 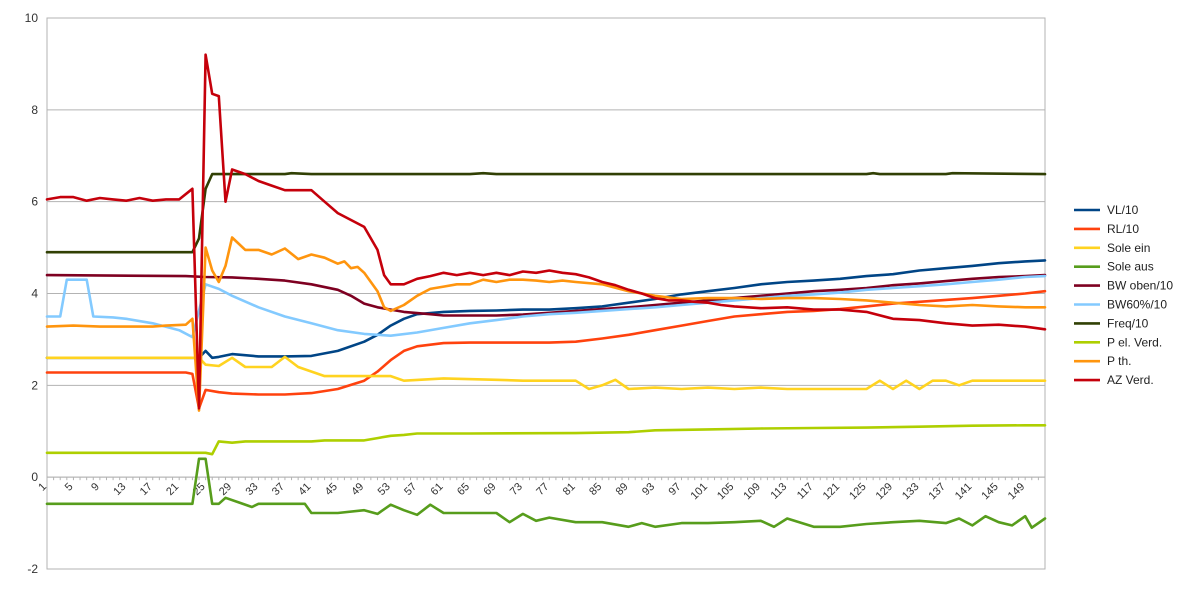 I want to click on x-tick-label: 137, so click(x=937, y=491).